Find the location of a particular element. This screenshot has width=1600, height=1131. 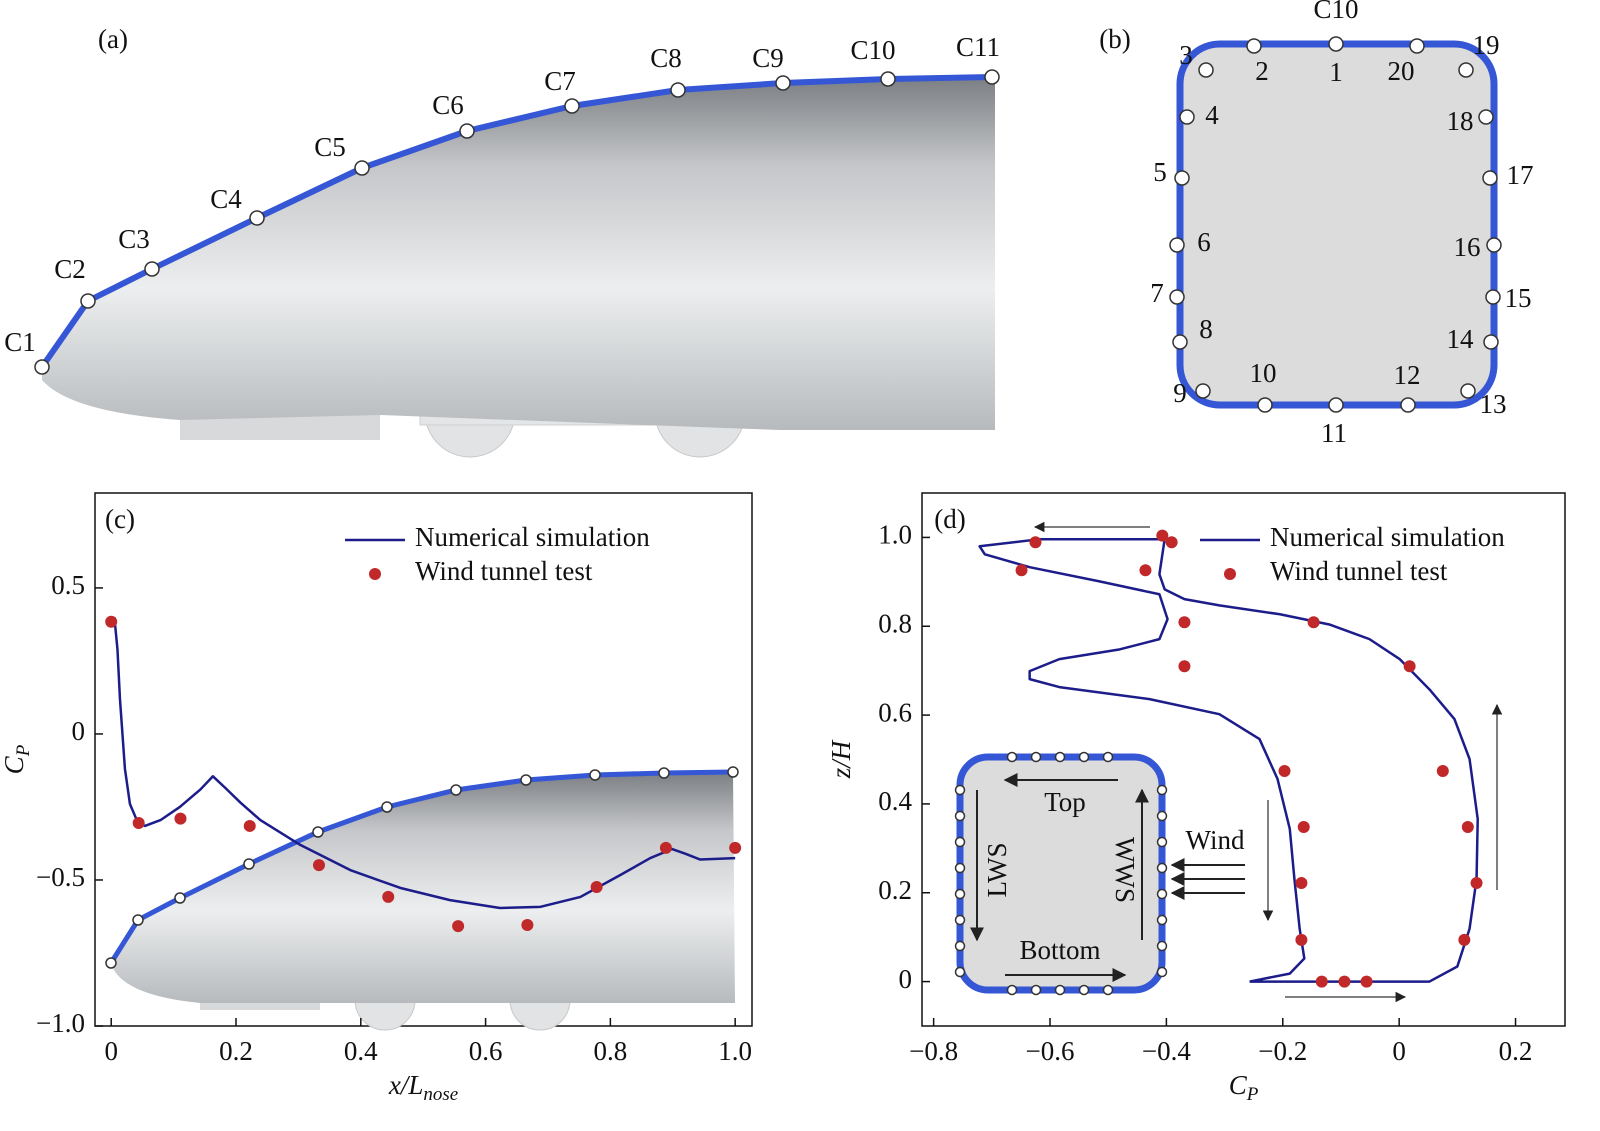

x-axis-label-sub: P is located at coordinates (1252, 1094).